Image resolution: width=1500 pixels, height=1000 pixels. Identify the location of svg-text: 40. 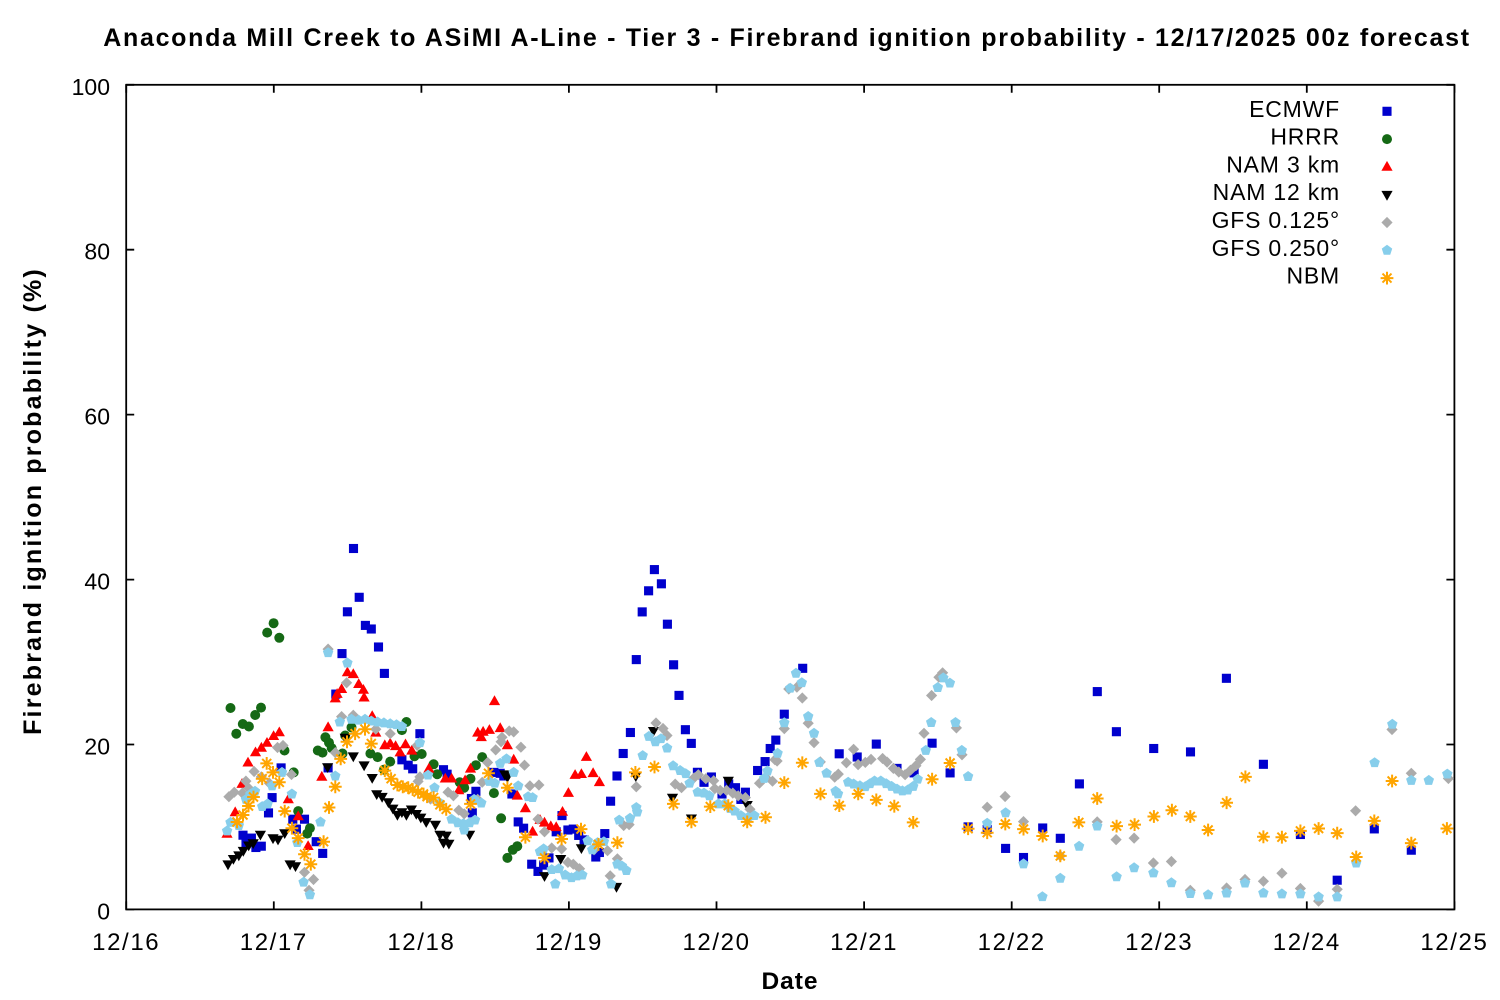
(97, 582).